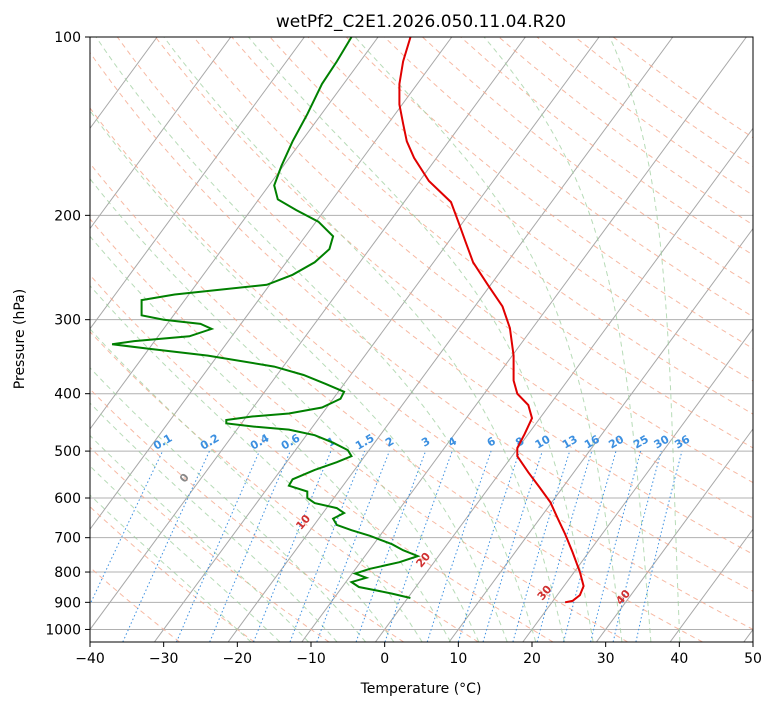  I want to click on x-tick-label: 40, so click(679, 659).